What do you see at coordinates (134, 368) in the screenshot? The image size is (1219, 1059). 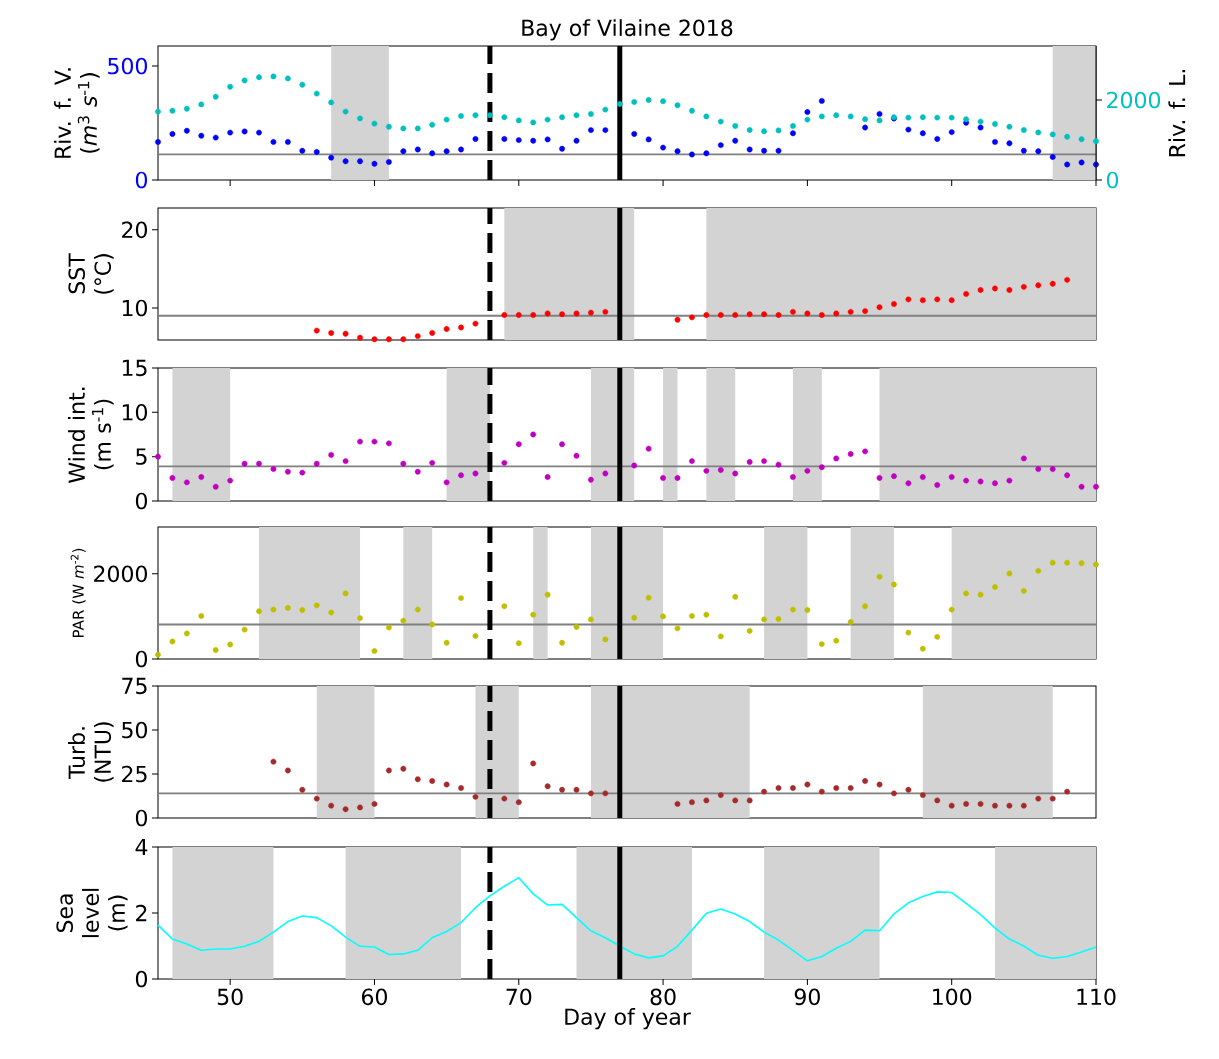 I see `y-tick-label: 15` at bounding box center [134, 368].